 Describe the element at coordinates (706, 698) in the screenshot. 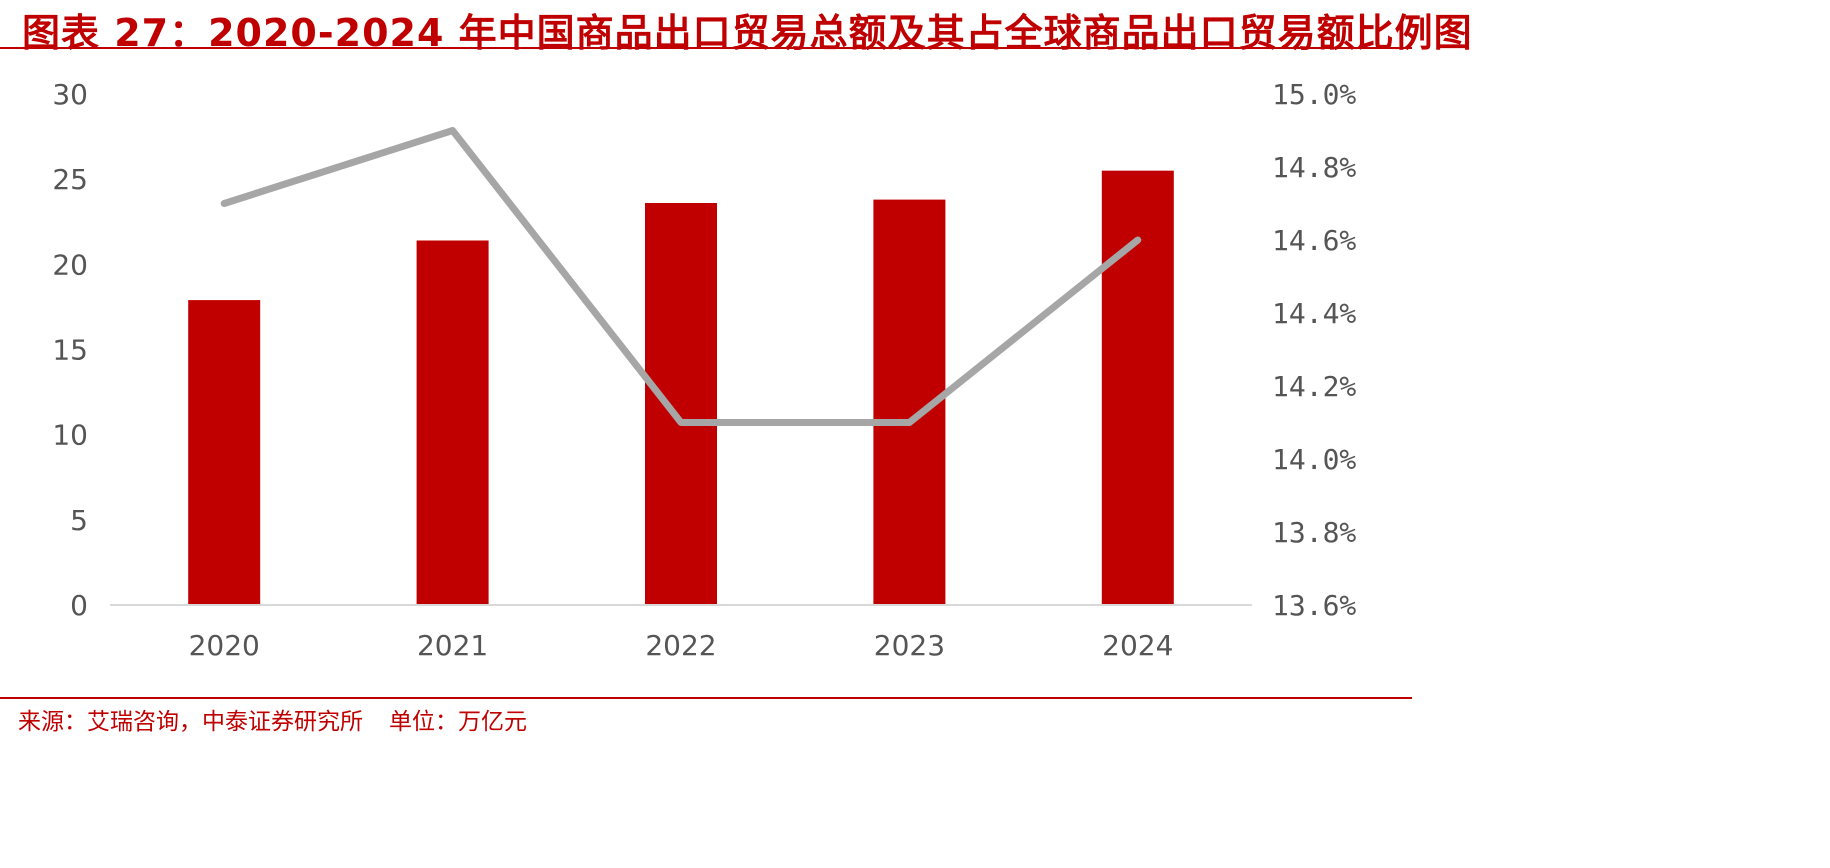

I see `footer-rule` at that location.